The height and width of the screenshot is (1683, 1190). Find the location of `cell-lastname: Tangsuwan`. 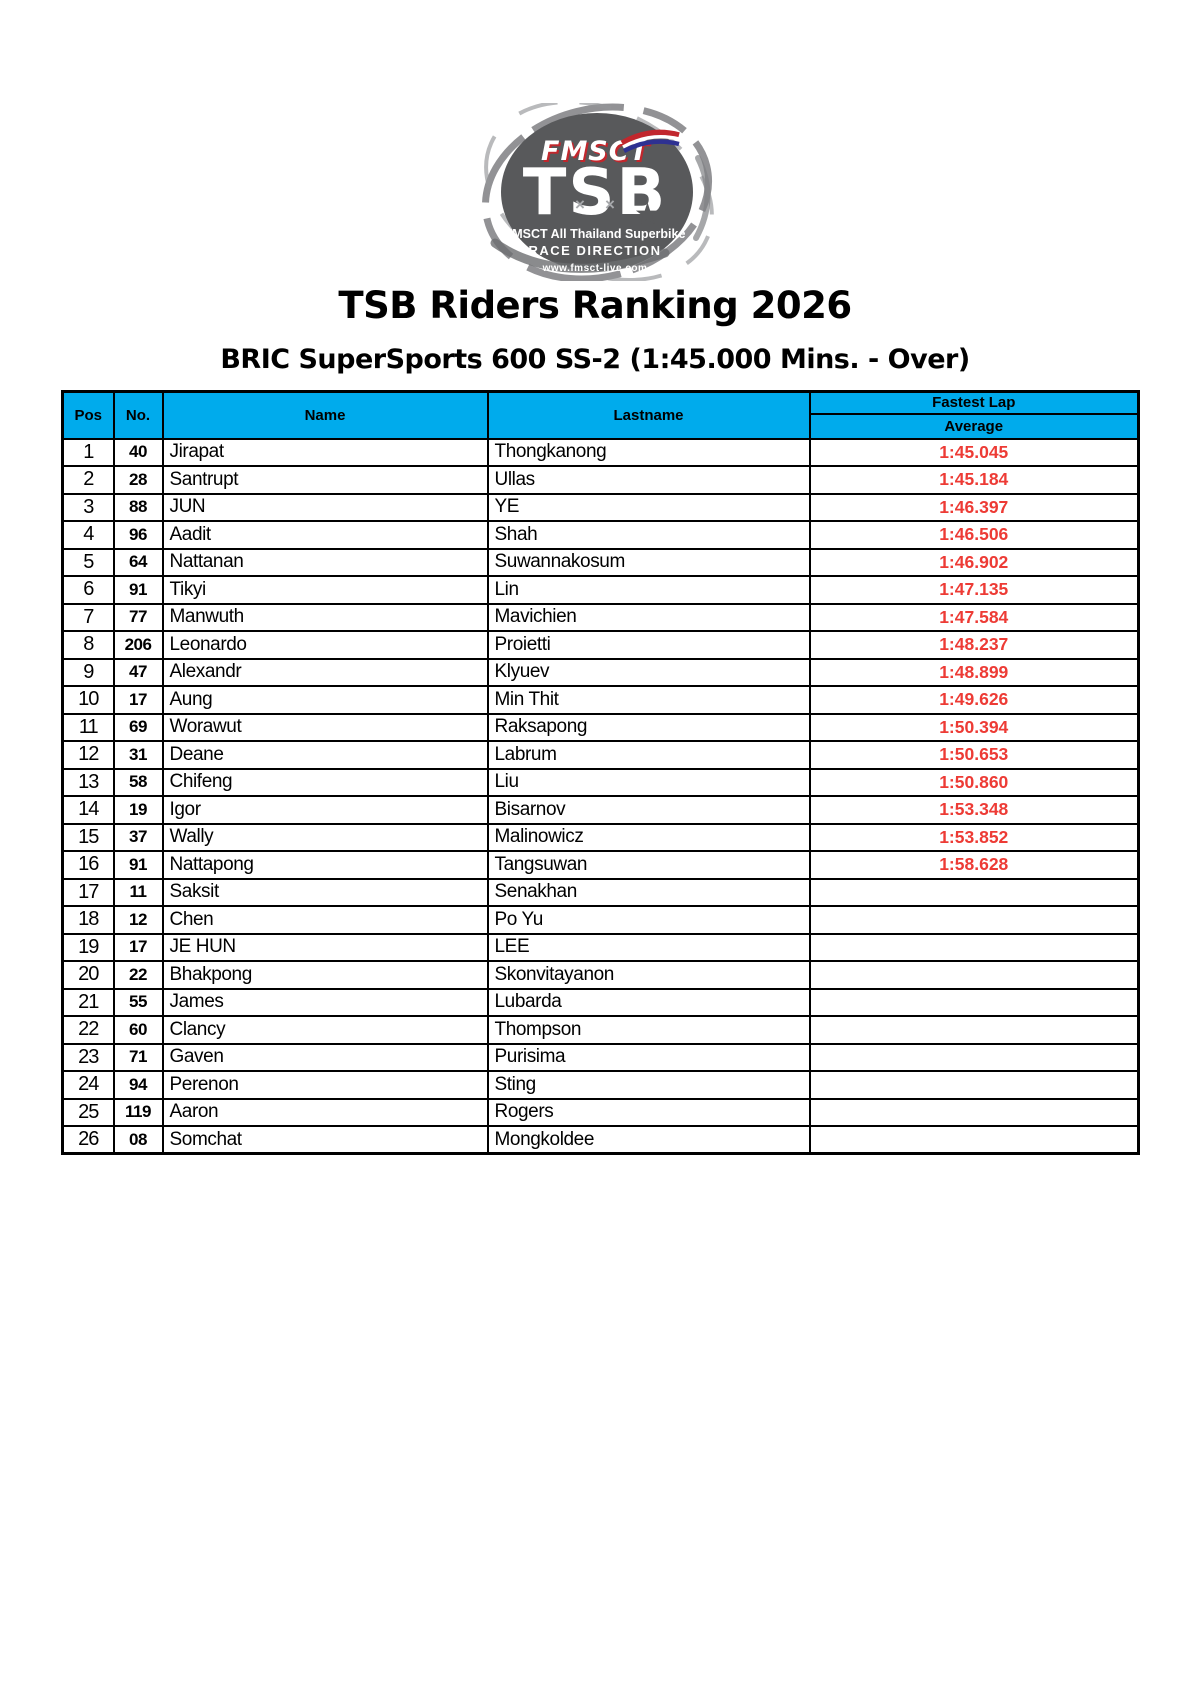

cell-lastname: Tangsuwan is located at coordinates (648, 865).